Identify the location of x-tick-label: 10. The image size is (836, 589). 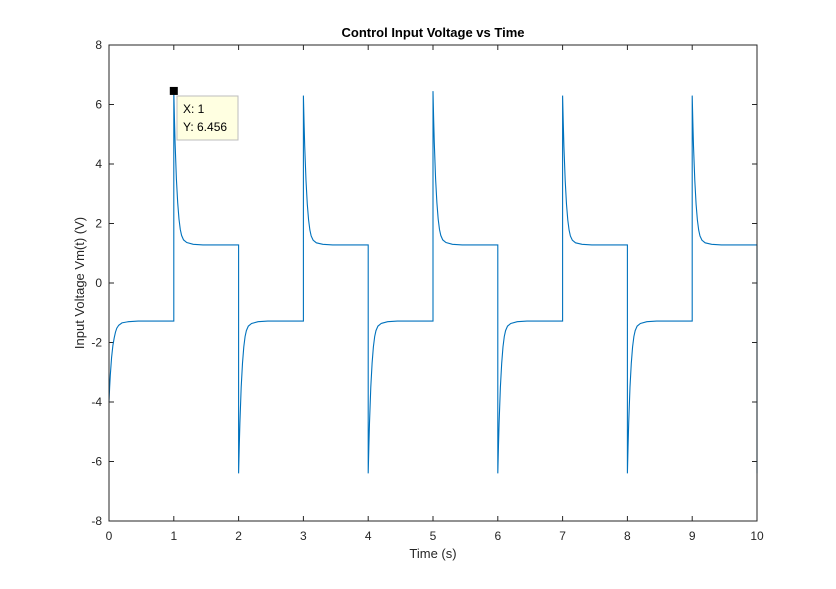
(757, 536).